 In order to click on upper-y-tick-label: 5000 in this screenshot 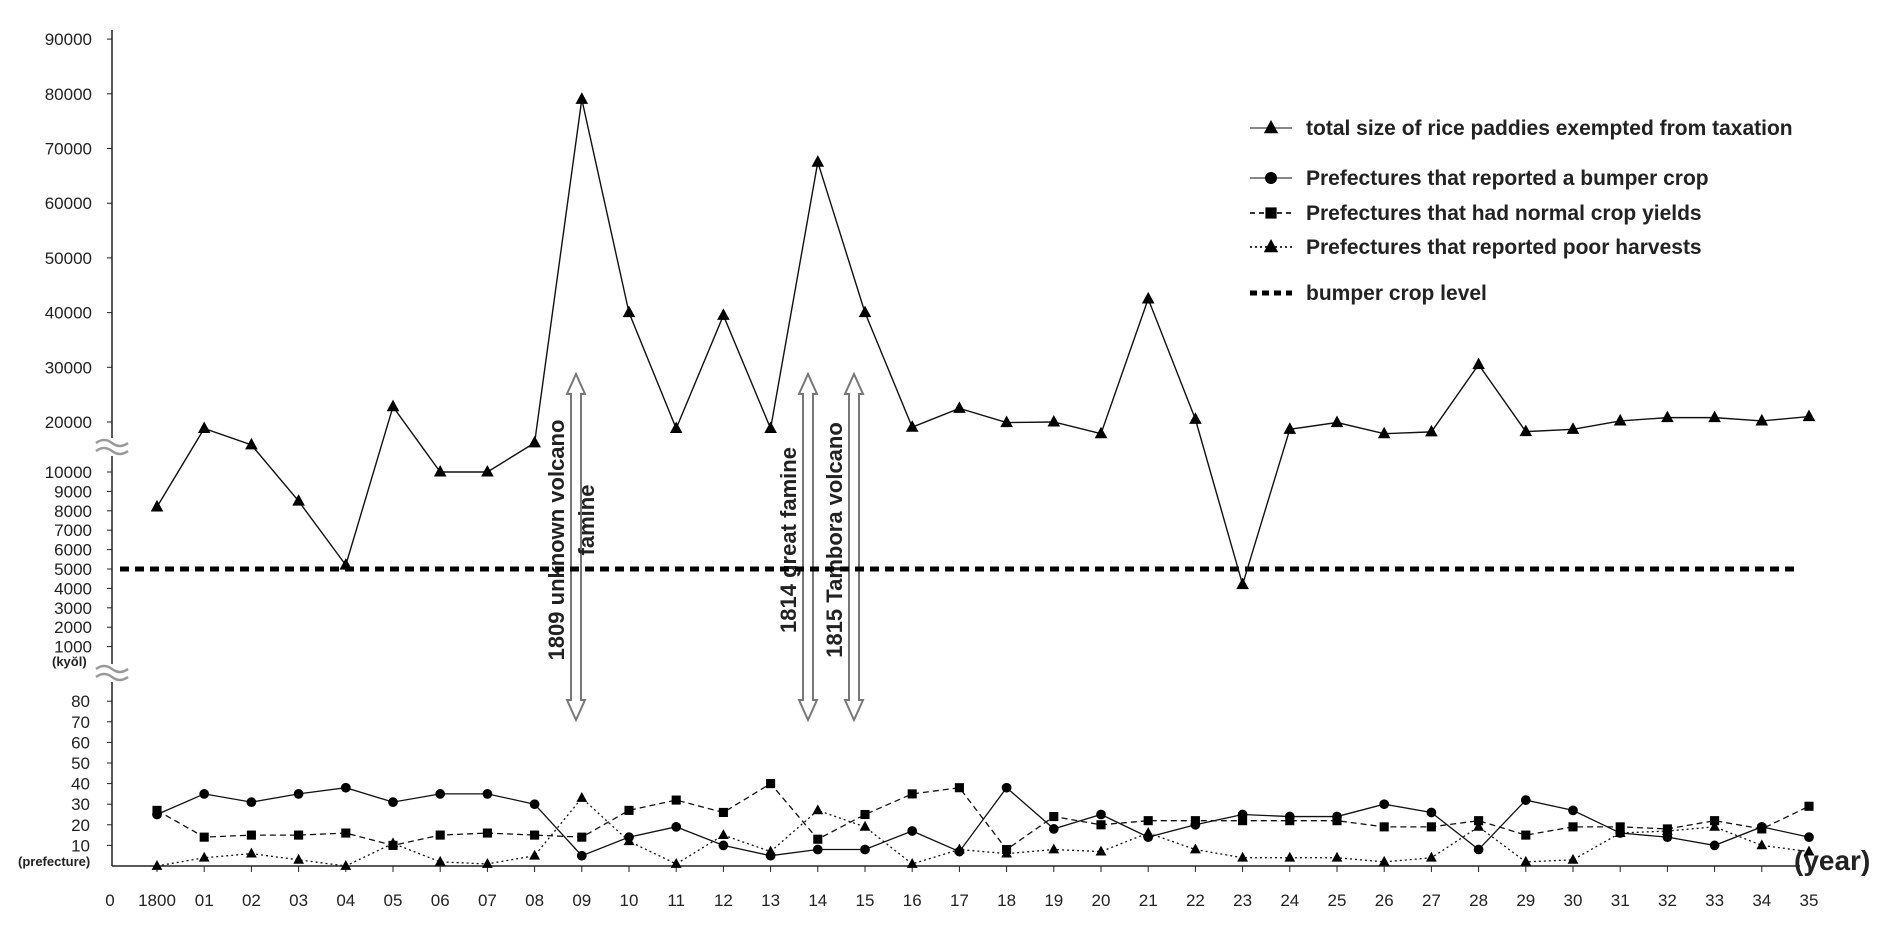, I will do `click(73, 569)`.